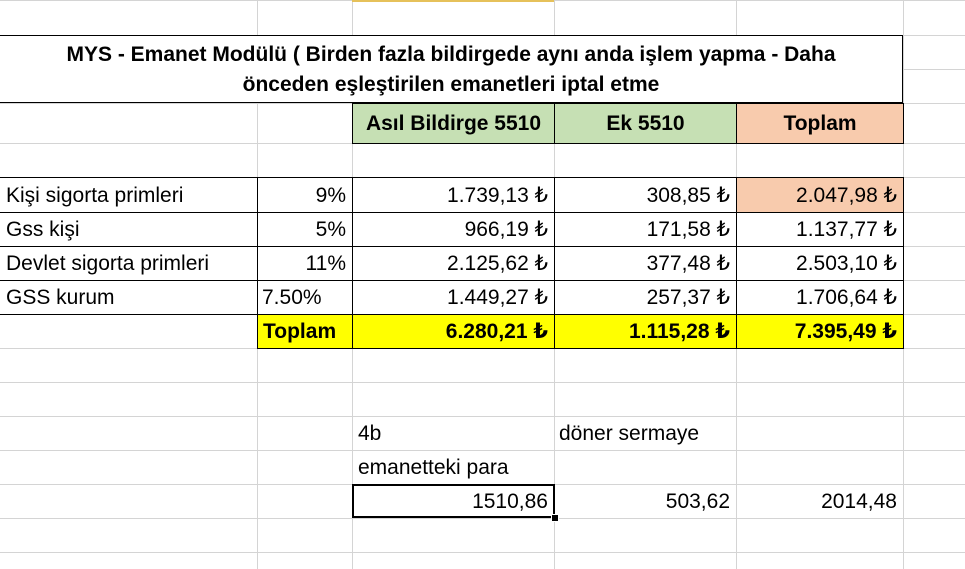 This screenshot has width=965, height=569. What do you see at coordinates (433, 467) in the screenshot?
I see `label-emanetteki-para-cell: emanetteki para` at bounding box center [433, 467].